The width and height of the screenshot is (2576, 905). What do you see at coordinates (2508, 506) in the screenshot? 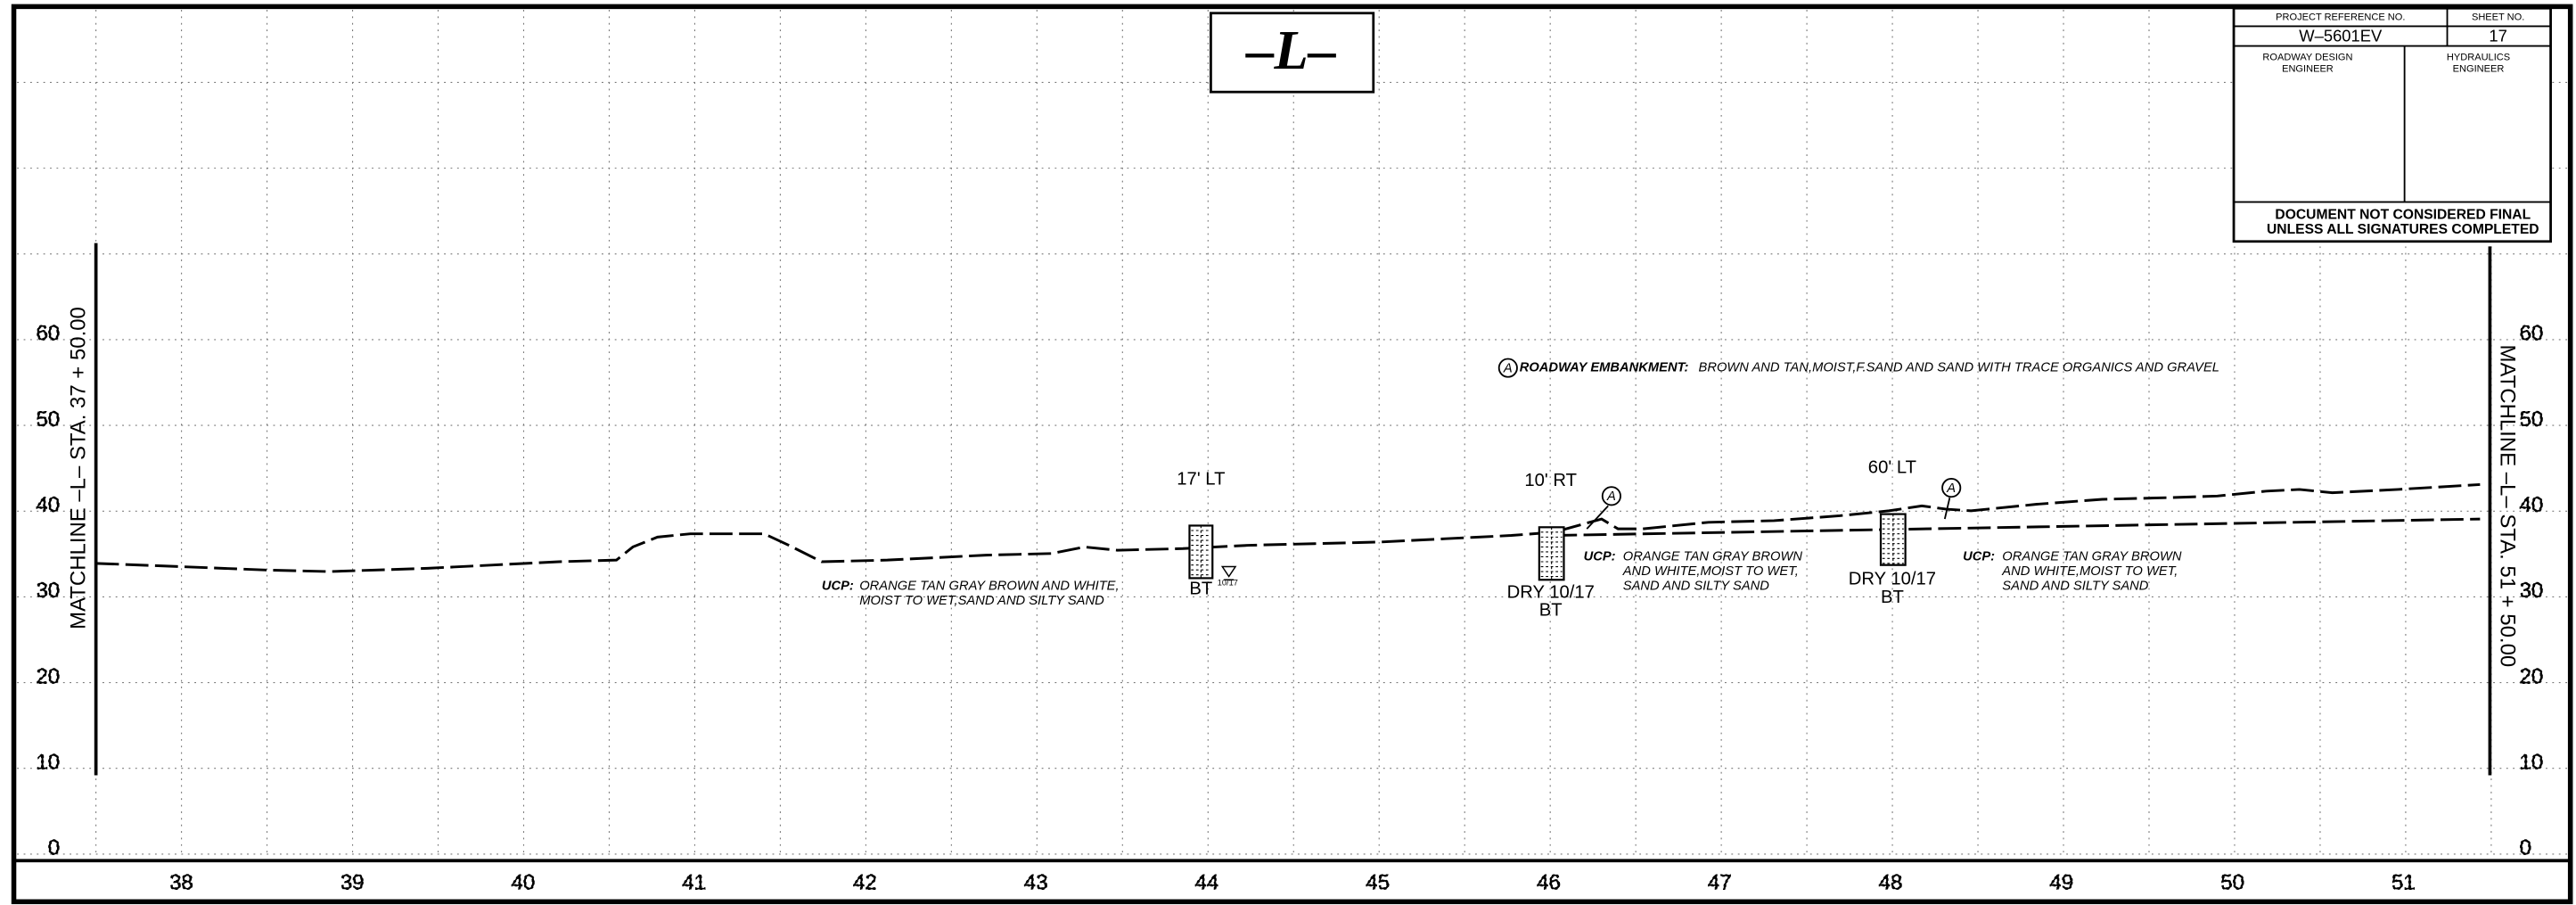
I see `matchline-label: MATCHLINE –L– STA. 51 + 50.00` at bounding box center [2508, 506].